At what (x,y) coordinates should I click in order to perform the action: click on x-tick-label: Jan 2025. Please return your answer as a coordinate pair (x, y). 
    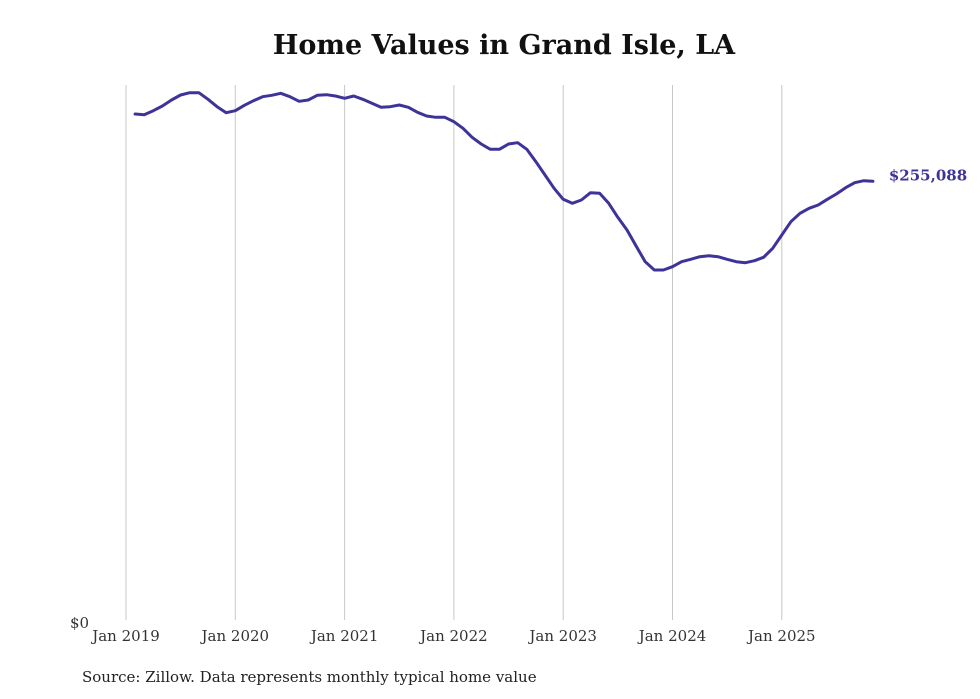
    Looking at the image, I should click on (781, 636).